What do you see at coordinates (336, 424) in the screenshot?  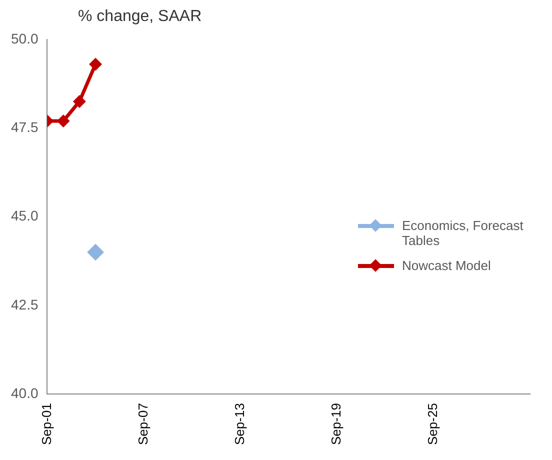 I see `x-tick-label: Sep-19` at bounding box center [336, 424].